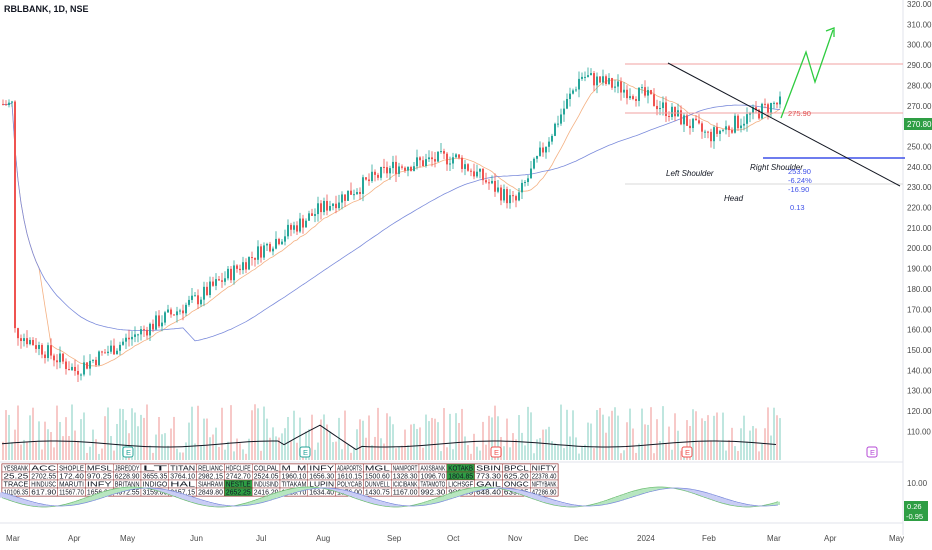 The image size is (932, 550). What do you see at coordinates (919, 309) in the screenshot?
I see `price-tick: 170.00` at bounding box center [919, 309].